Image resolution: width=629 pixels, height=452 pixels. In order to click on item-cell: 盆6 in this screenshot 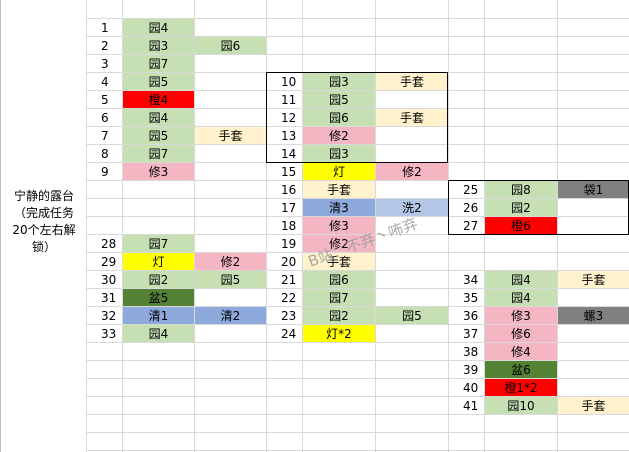, I will do `click(521, 369)`.